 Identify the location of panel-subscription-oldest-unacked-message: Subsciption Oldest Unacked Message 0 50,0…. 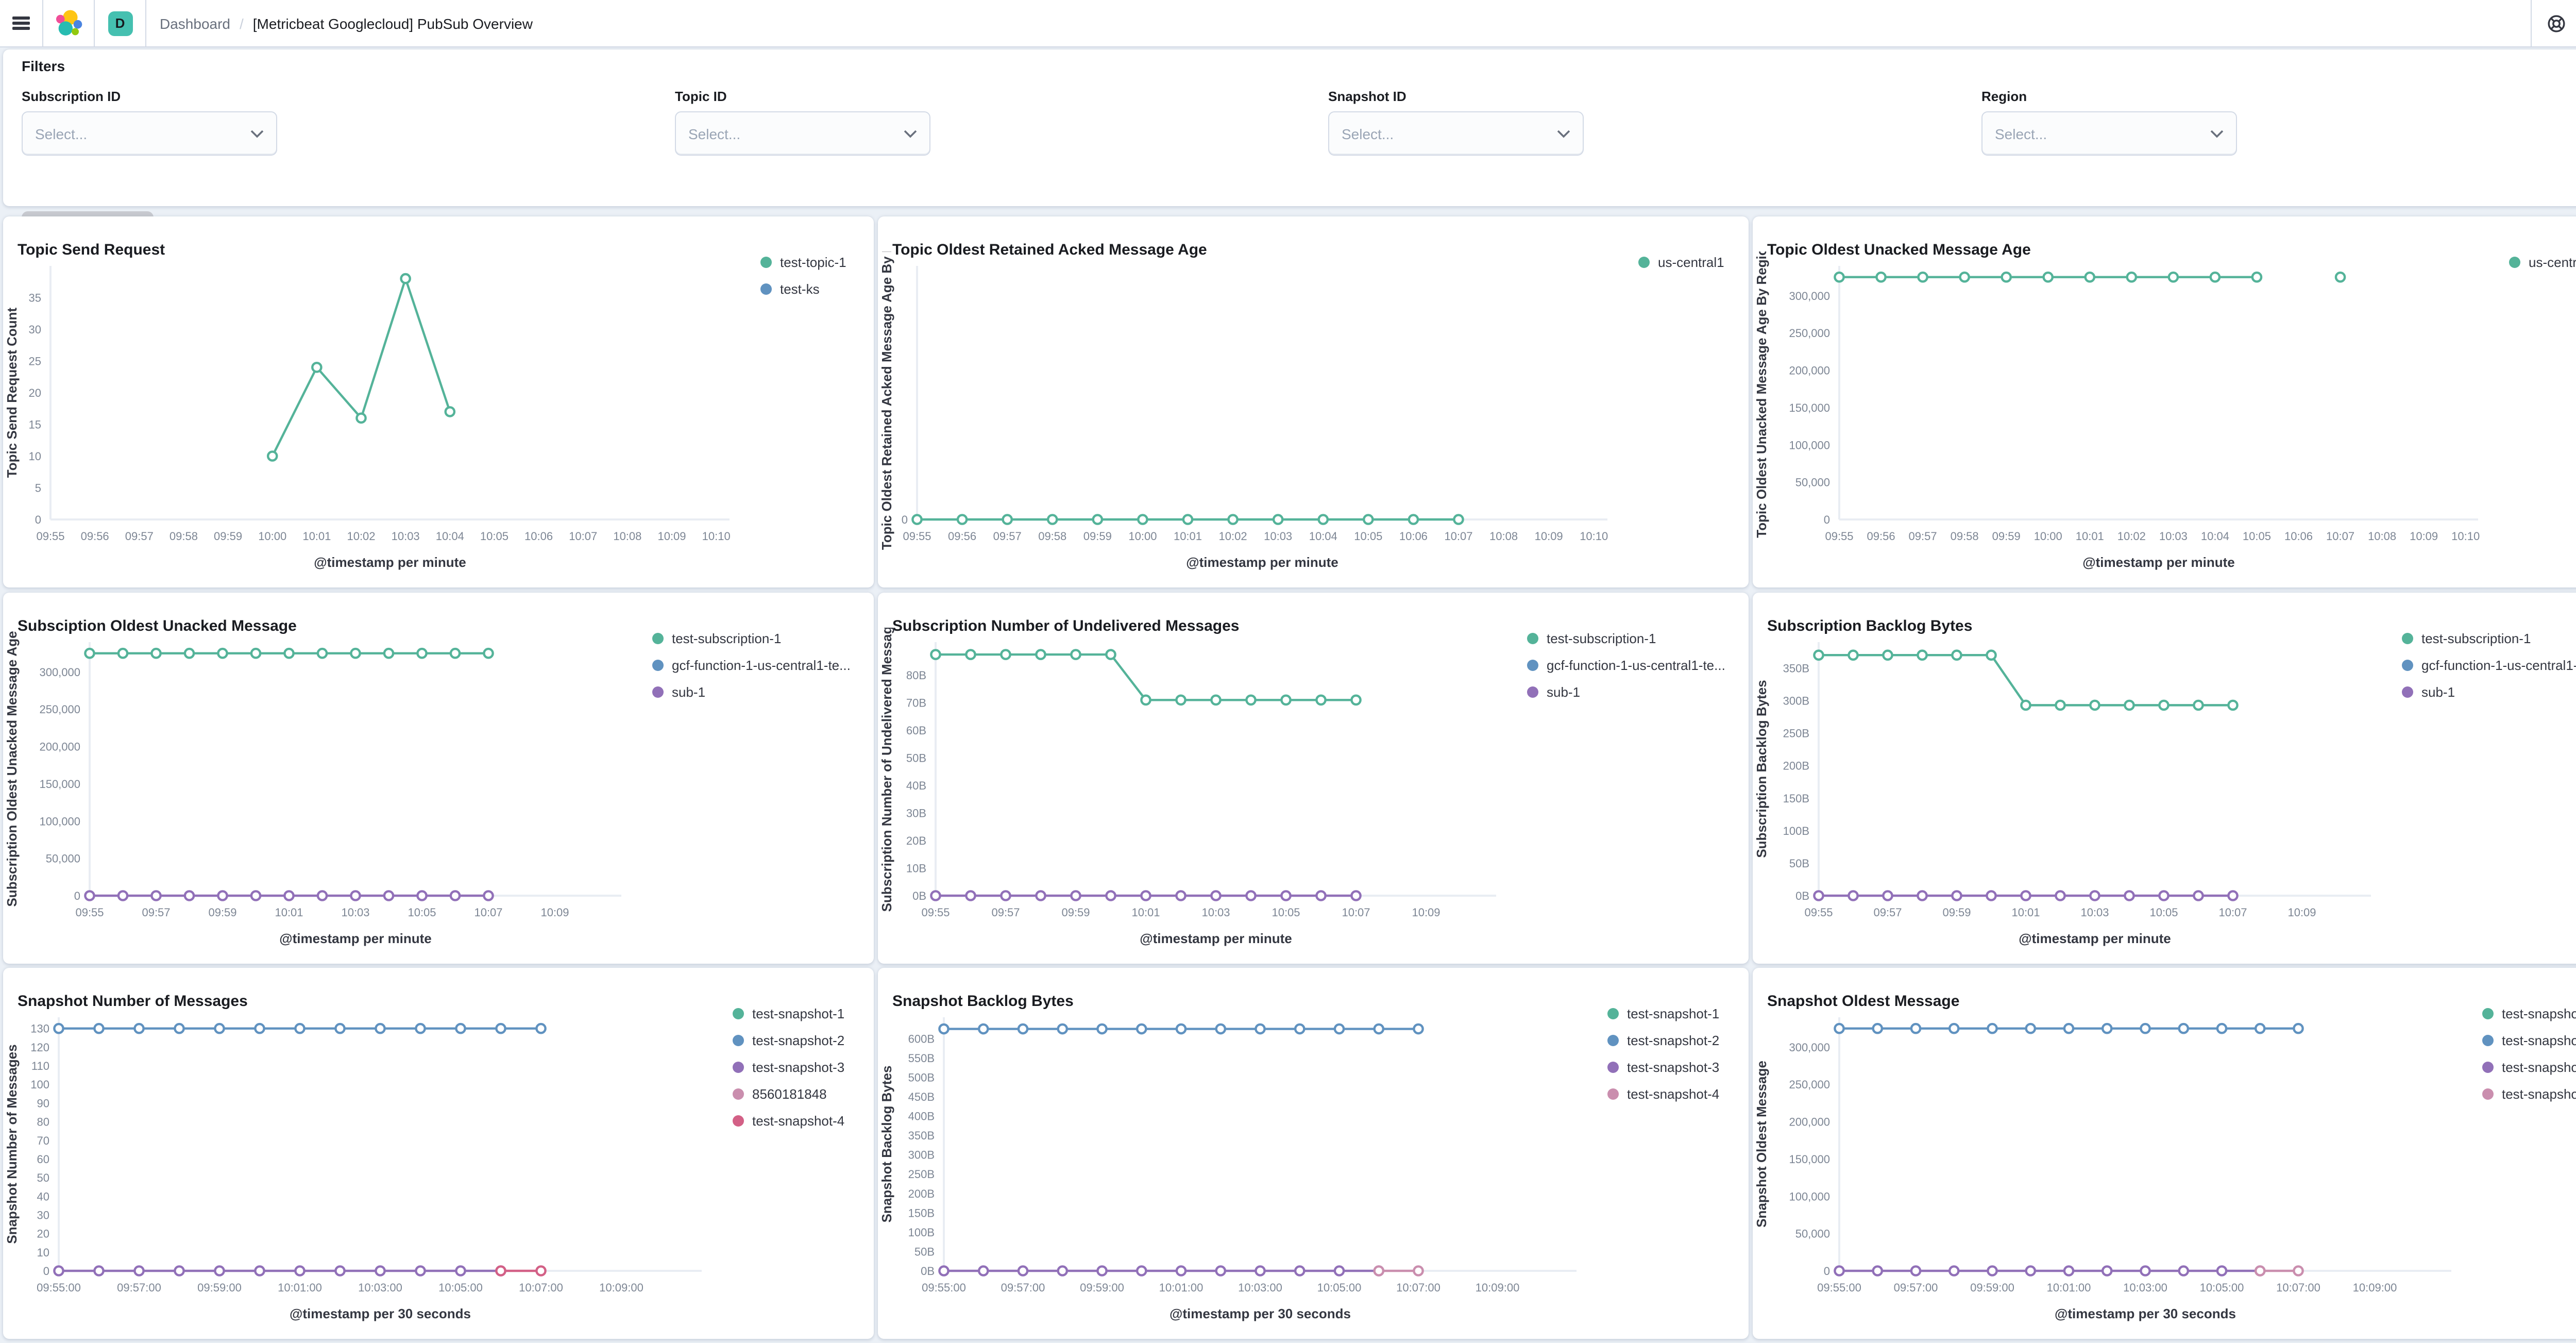
(438, 778).